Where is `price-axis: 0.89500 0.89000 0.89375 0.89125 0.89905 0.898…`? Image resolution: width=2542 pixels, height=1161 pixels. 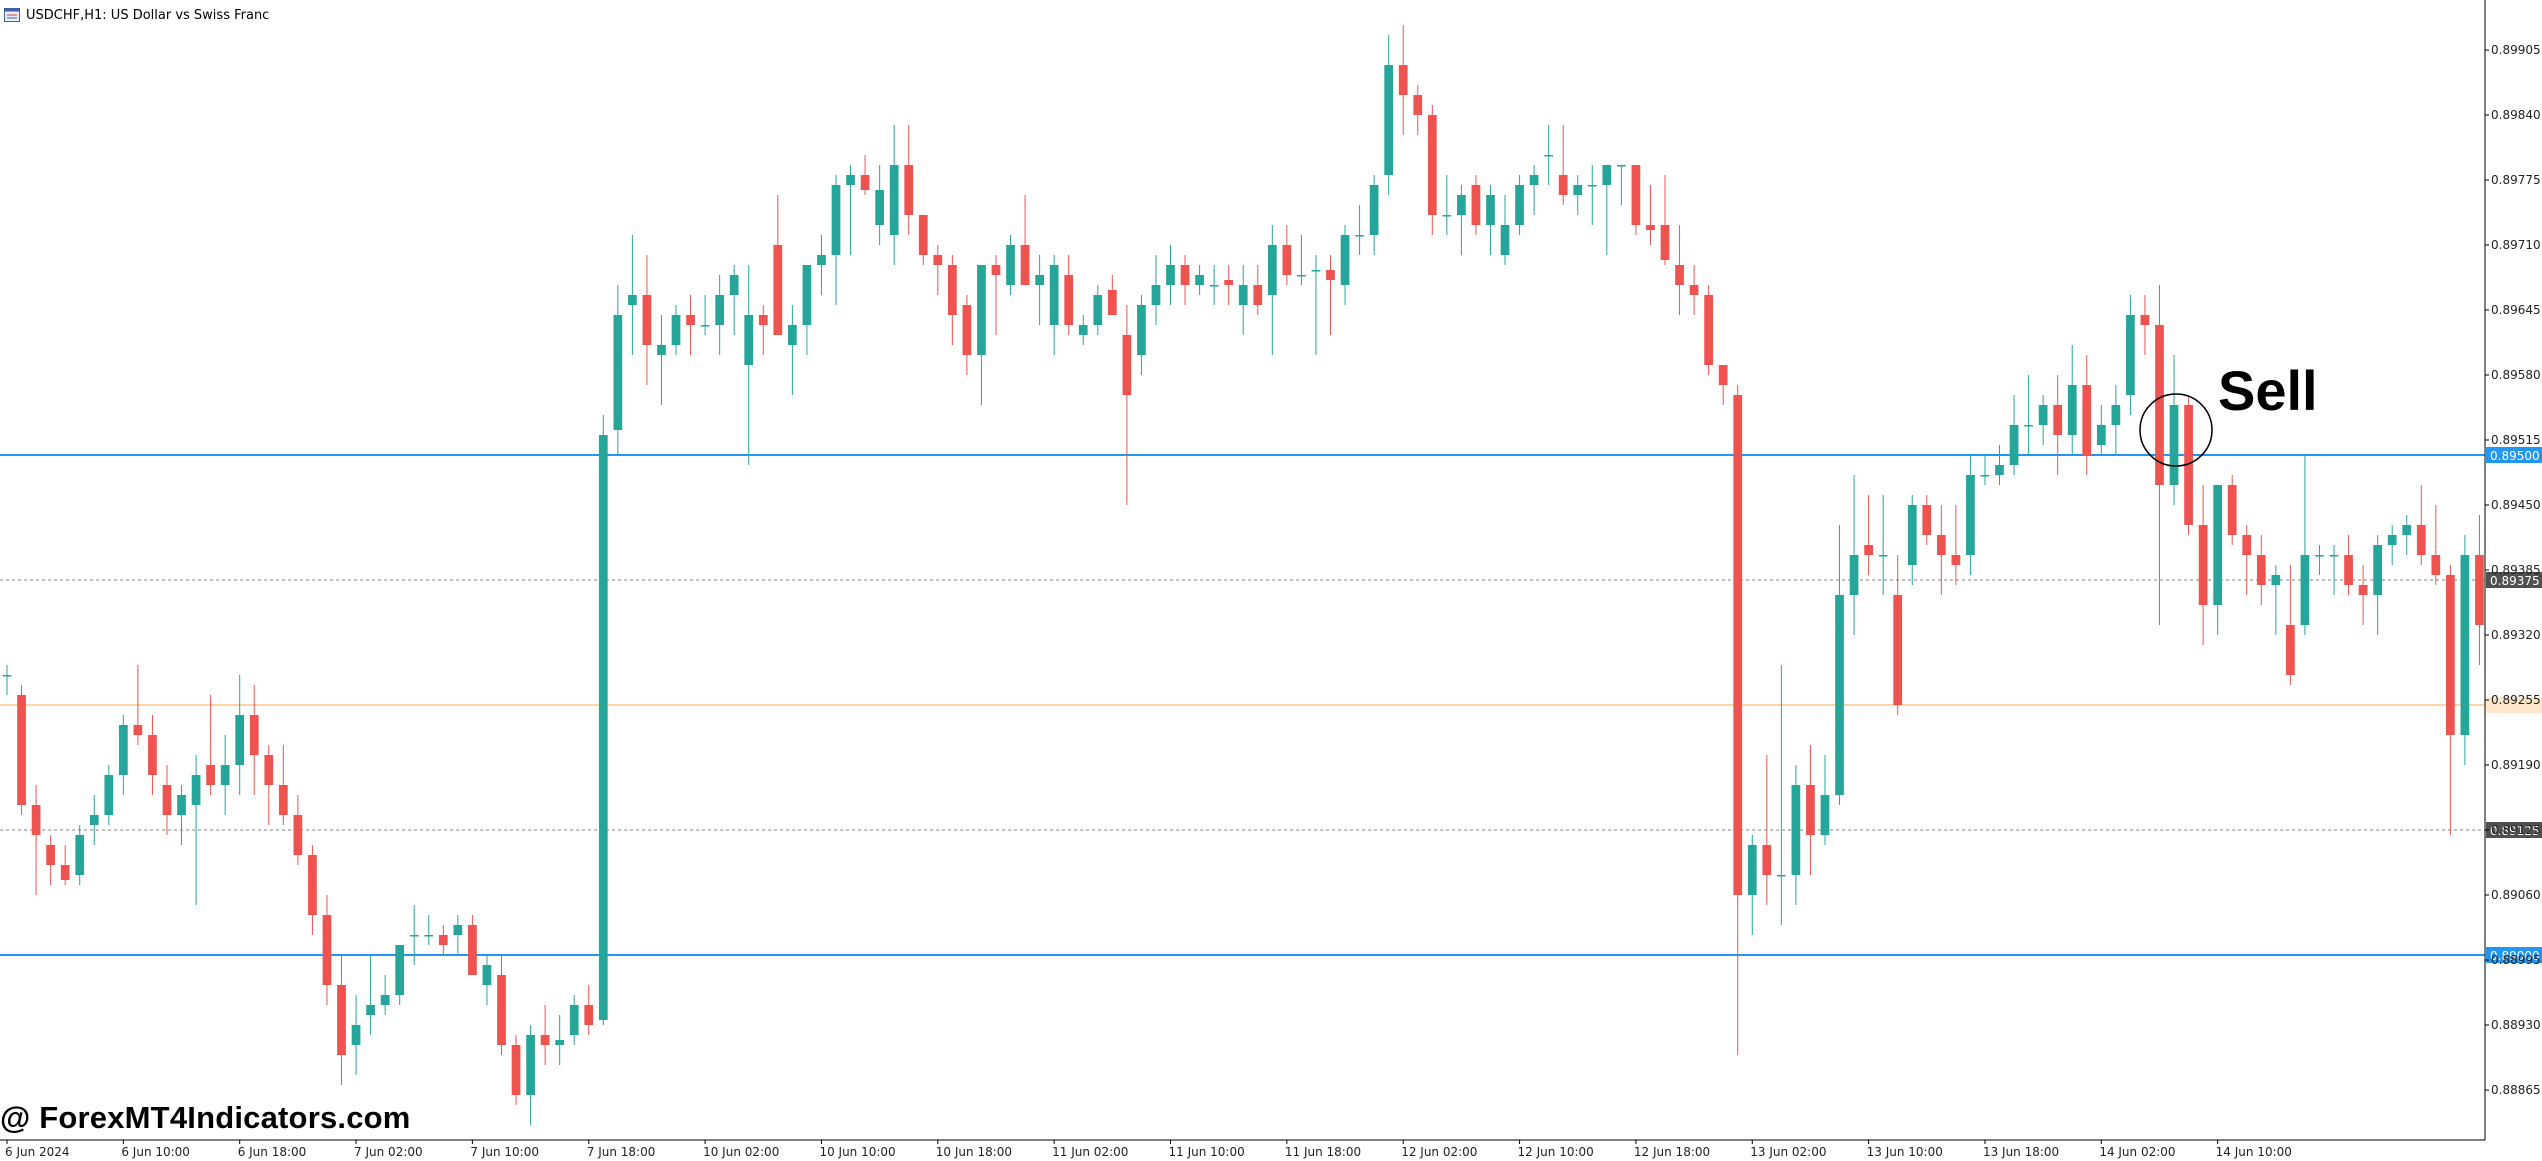
price-axis: 0.89500 0.89000 0.89375 0.89125 0.89905 0.898… is located at coordinates (2513, 570).